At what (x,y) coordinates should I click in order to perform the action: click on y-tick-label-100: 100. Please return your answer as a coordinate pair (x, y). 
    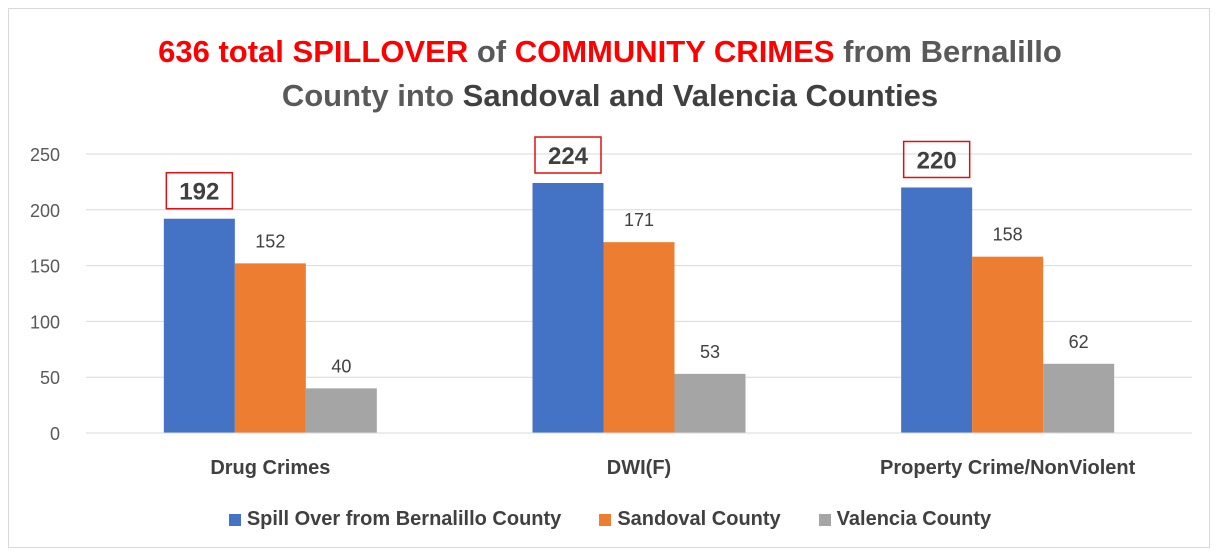
    Looking at the image, I should click on (45, 322).